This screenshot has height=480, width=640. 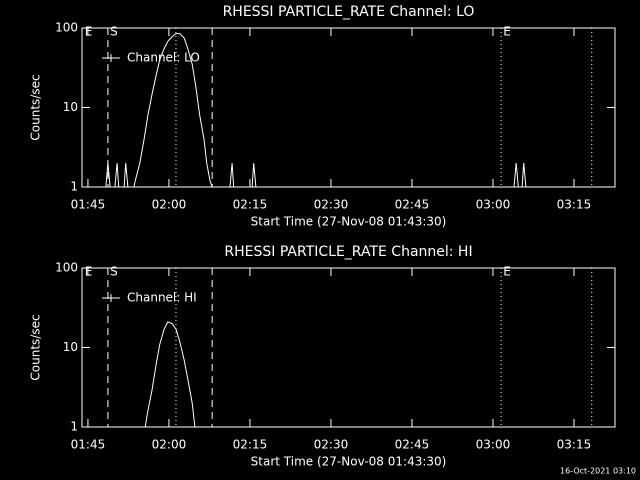 What do you see at coordinates (349, 12) in the screenshot?
I see `chart-title: RHESSI PARTICLE_RATE Channel: LO` at bounding box center [349, 12].